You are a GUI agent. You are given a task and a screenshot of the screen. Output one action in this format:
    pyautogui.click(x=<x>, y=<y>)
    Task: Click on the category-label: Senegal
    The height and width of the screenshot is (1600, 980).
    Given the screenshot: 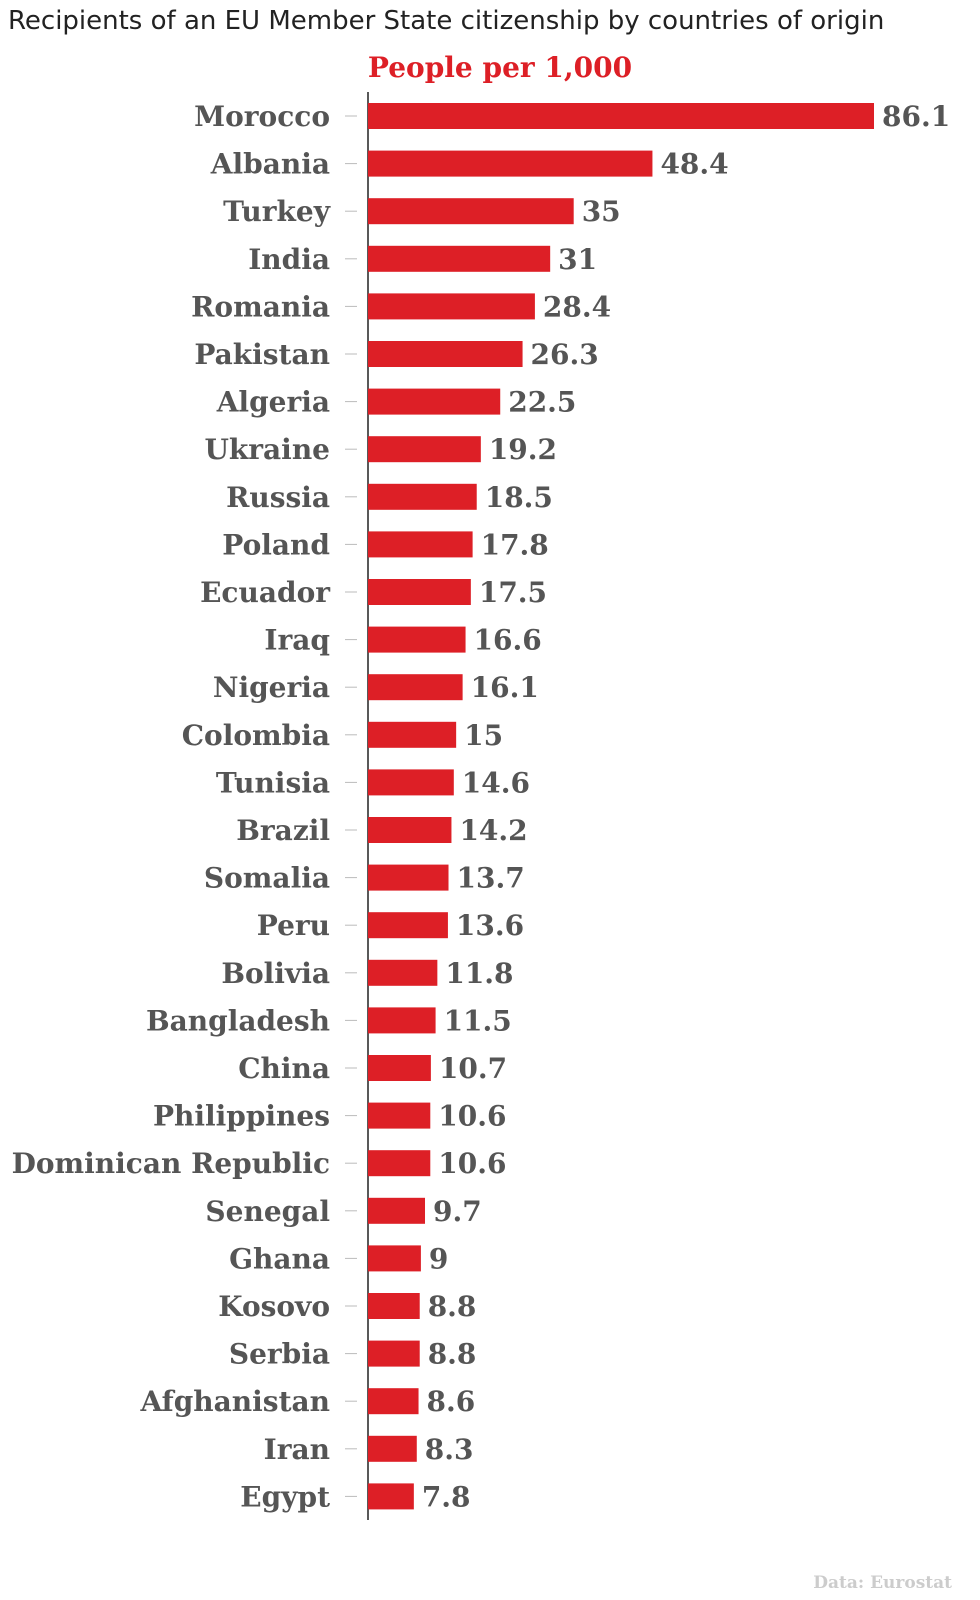 What is the action you would take?
    pyautogui.click(x=267, y=1211)
    